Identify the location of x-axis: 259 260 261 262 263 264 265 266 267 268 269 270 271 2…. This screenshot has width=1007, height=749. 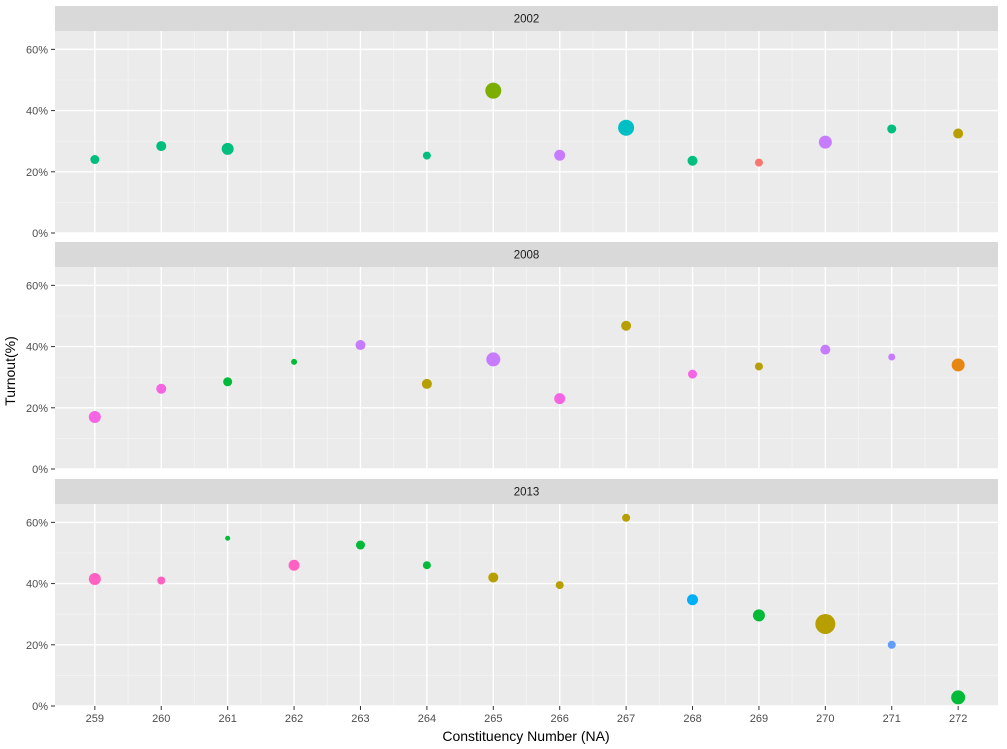
(526, 715).